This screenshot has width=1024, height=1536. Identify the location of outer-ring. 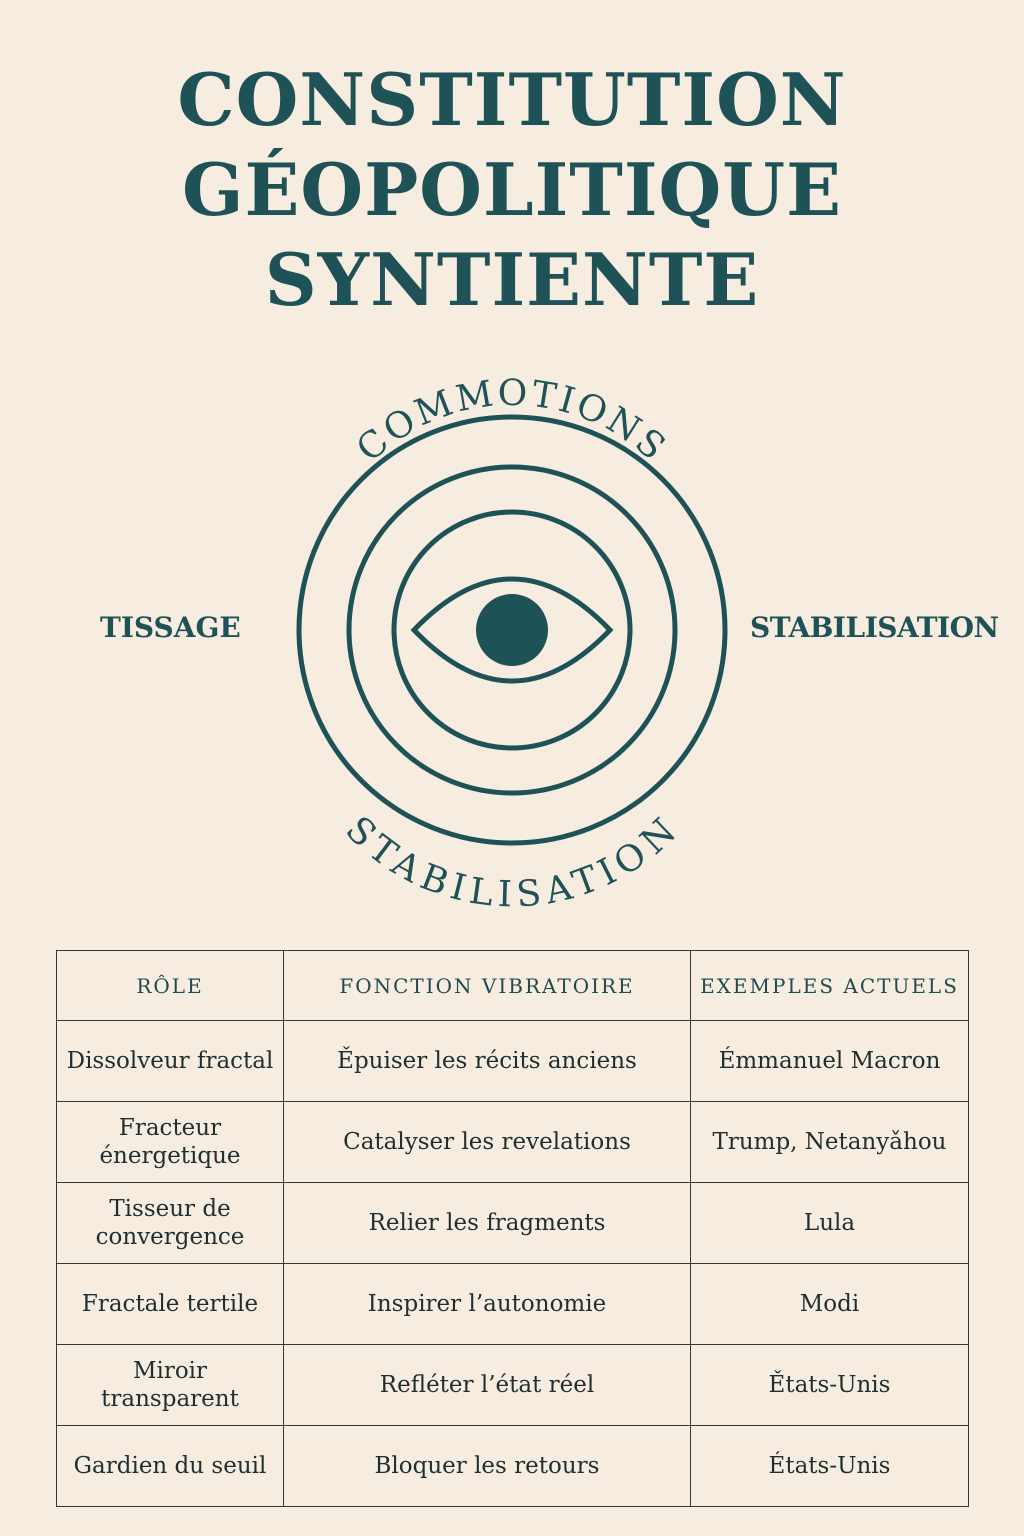
(512, 630).